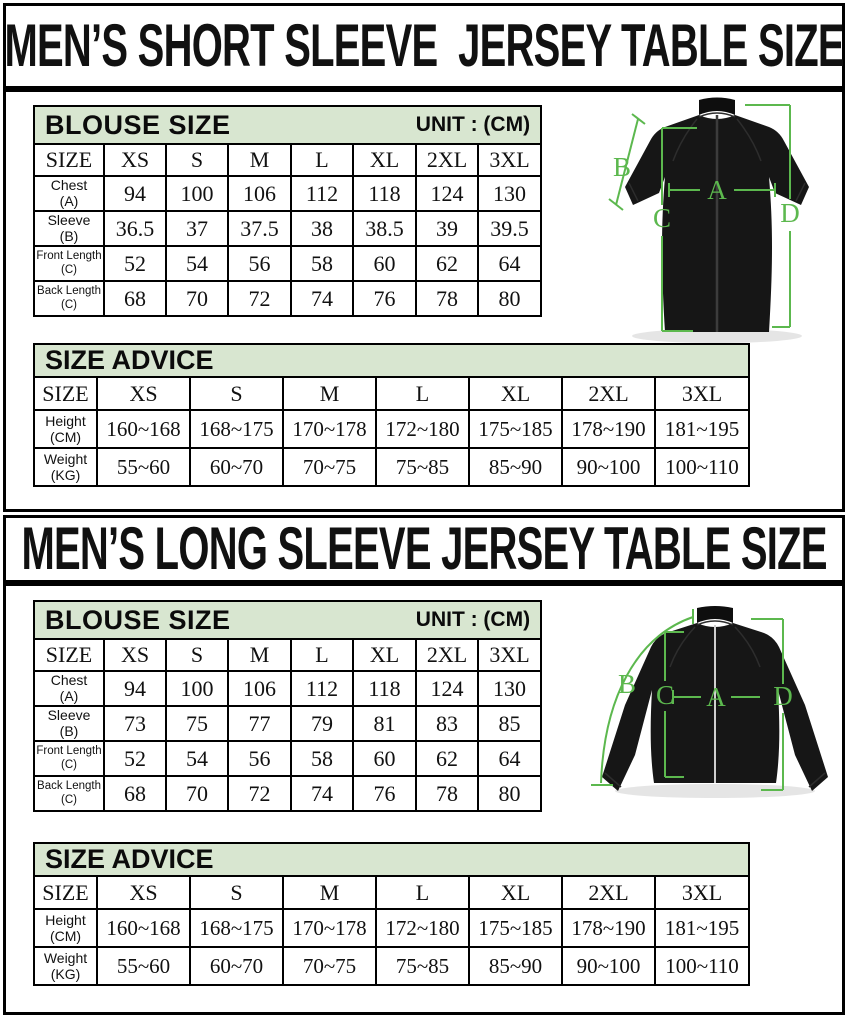  I want to click on table-cell: 112, so click(322, 688).